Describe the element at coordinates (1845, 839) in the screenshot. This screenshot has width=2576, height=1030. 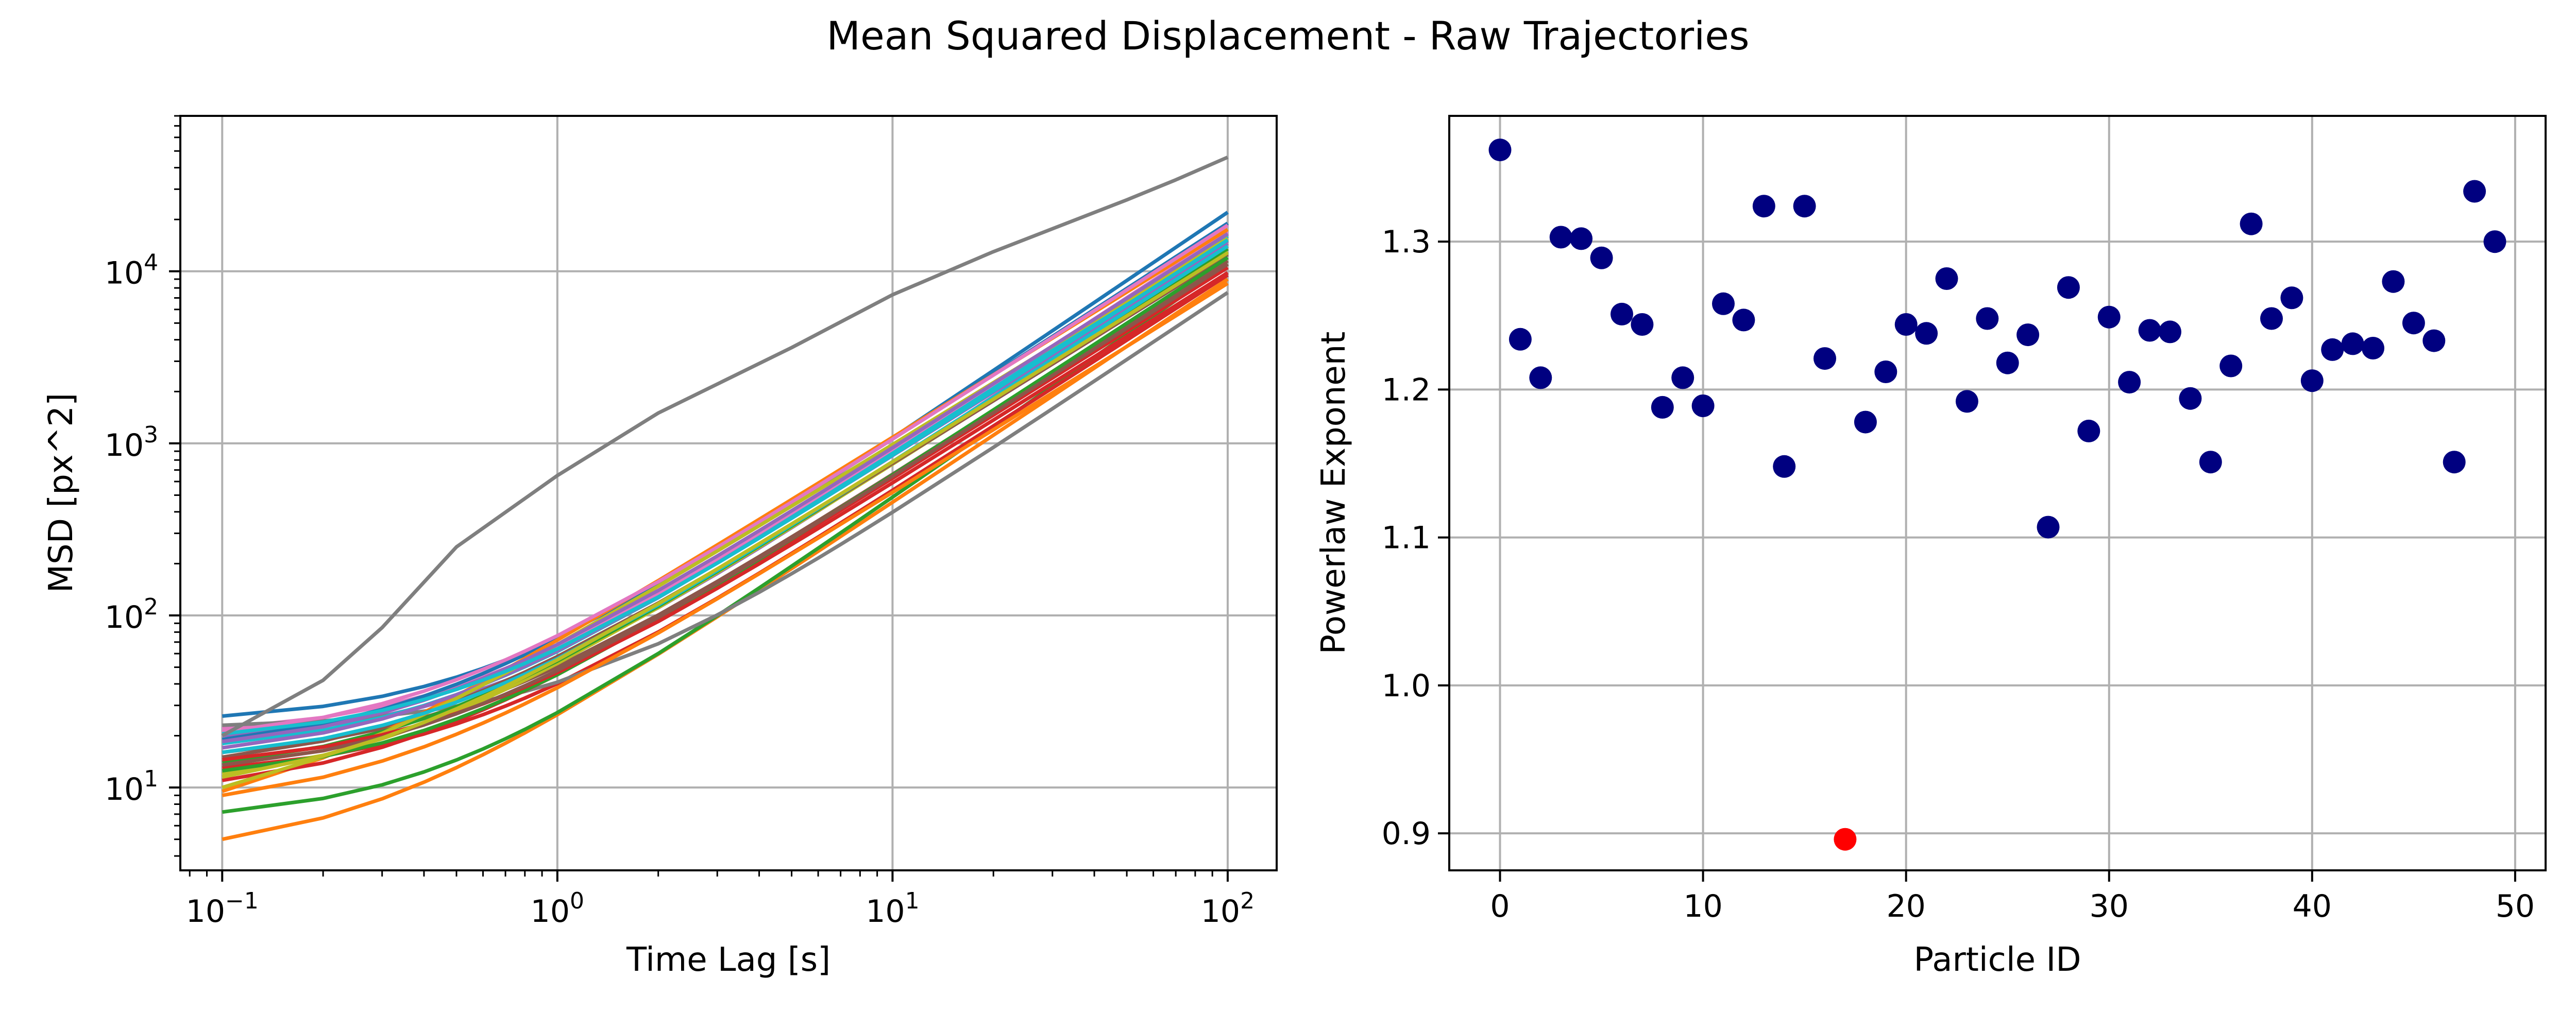
I see `exponent-outlier-point` at that location.